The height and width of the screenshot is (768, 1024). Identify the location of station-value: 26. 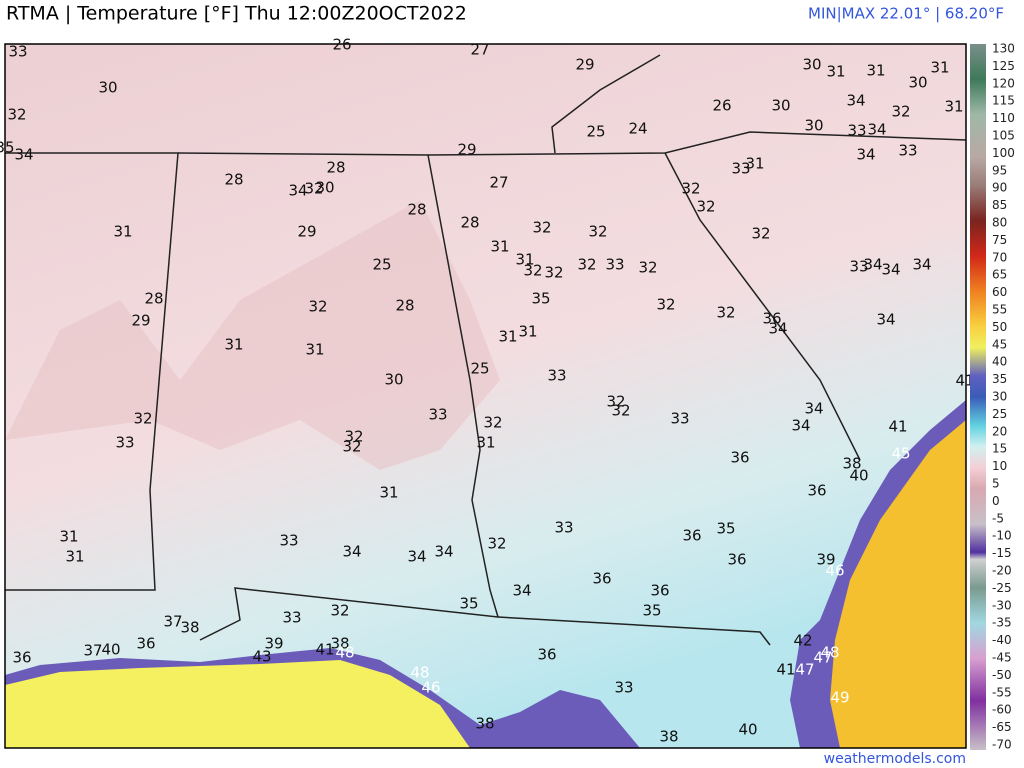
(341, 45).